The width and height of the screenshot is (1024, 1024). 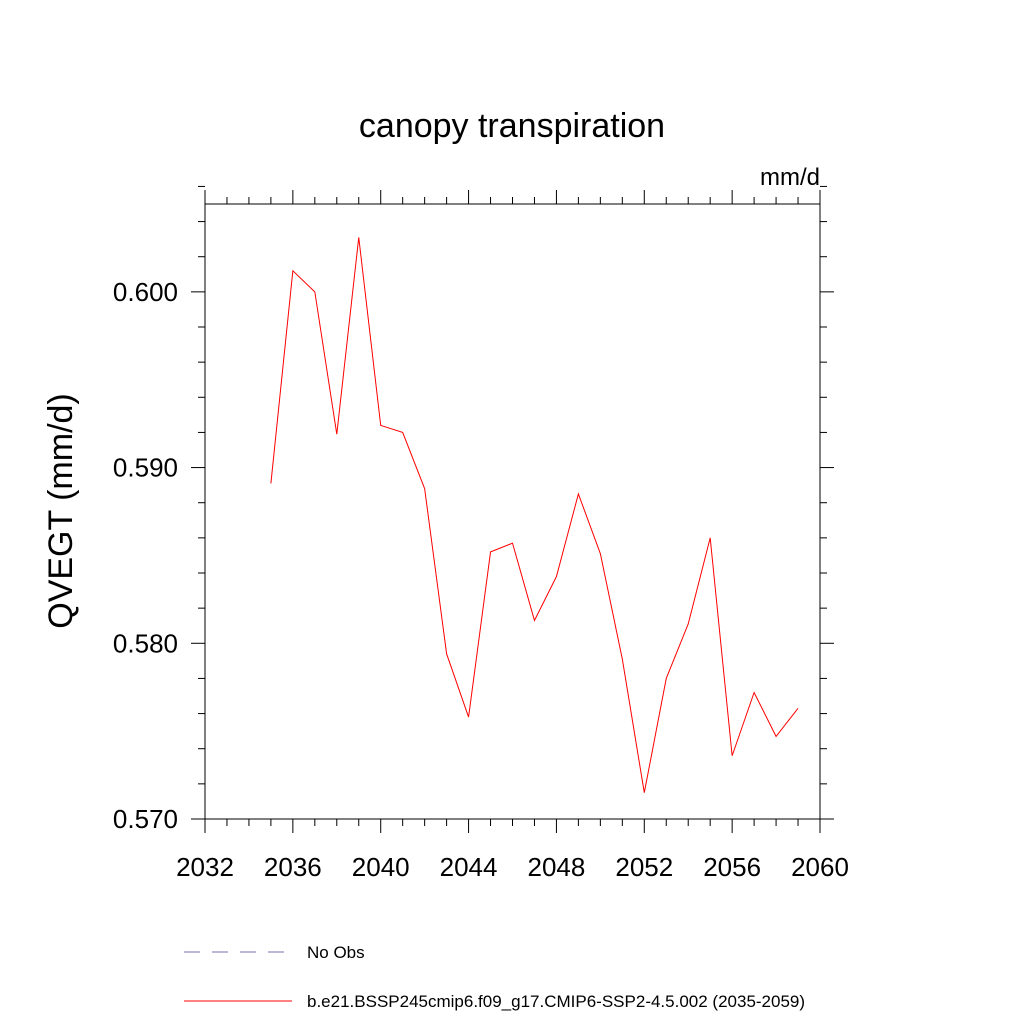 What do you see at coordinates (293, 867) in the screenshot?
I see `x-tick-label: 2036` at bounding box center [293, 867].